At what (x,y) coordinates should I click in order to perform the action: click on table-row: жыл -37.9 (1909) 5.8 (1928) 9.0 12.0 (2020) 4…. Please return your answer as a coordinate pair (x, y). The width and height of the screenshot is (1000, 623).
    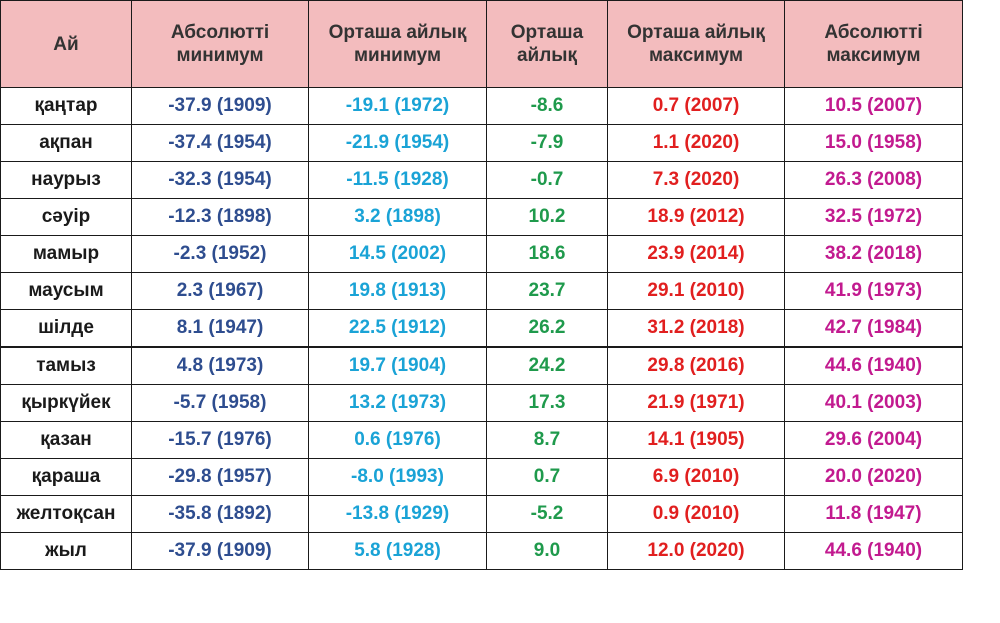
    Looking at the image, I should click on (481, 551).